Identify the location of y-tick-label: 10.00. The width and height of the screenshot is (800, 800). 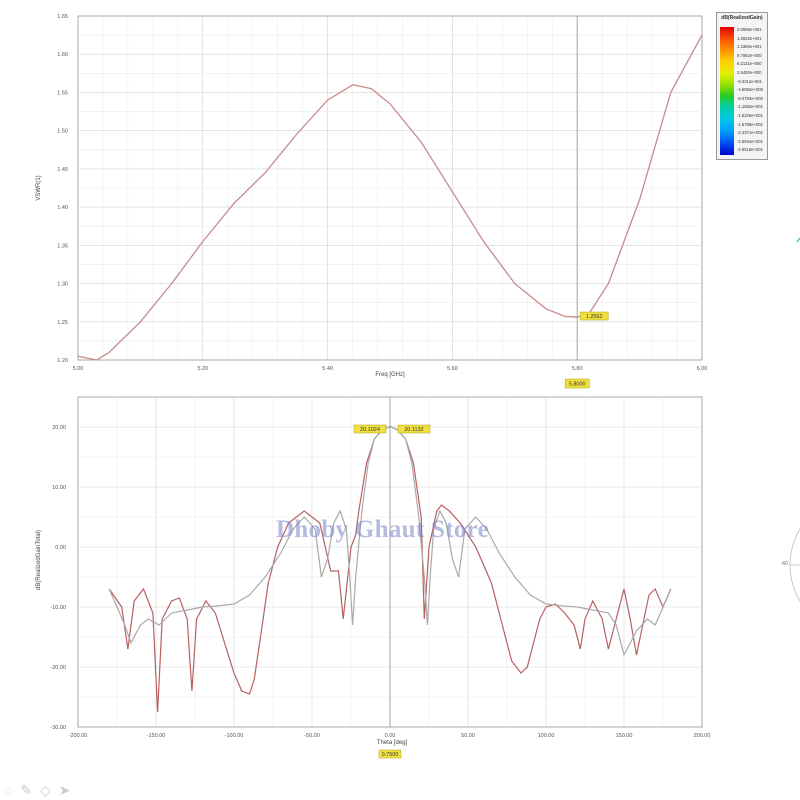
(59, 488).